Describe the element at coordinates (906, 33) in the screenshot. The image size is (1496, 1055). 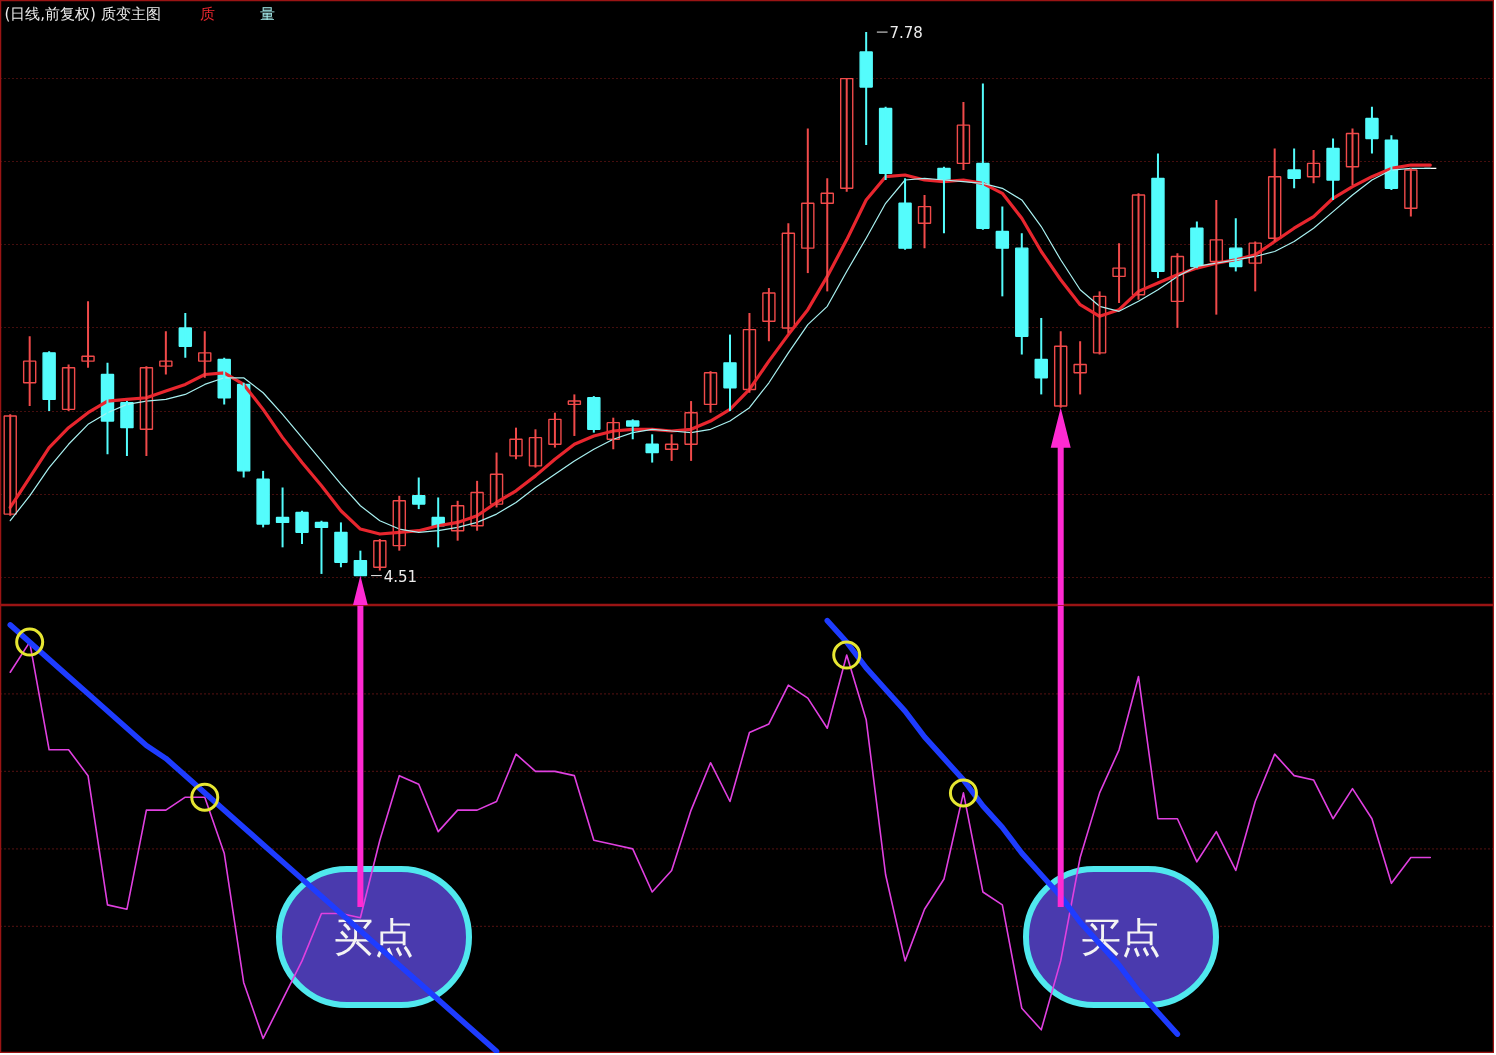
I see `annotation: 7.78` at that location.